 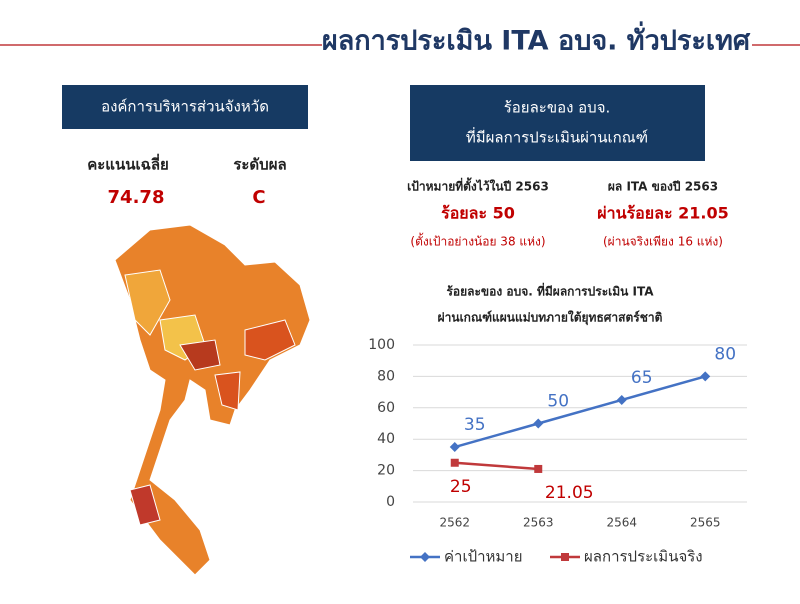 I want to click on result-note: (ผ่านจริงเพียง 16 แห่ง), so click(x=663, y=242).